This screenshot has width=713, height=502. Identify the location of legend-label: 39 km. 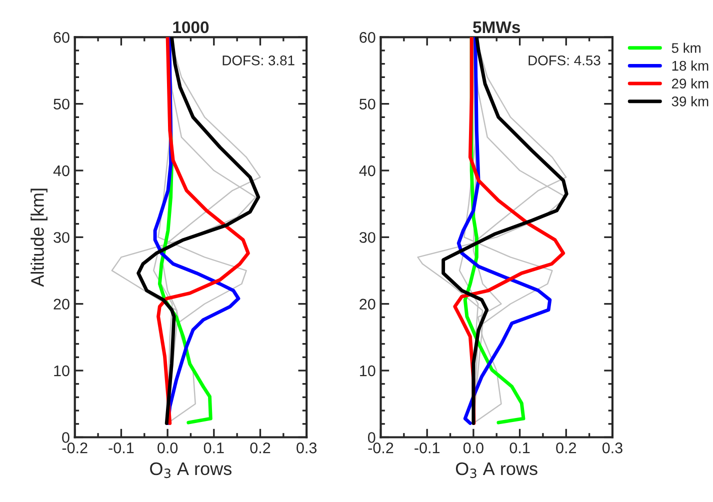
(690, 101).